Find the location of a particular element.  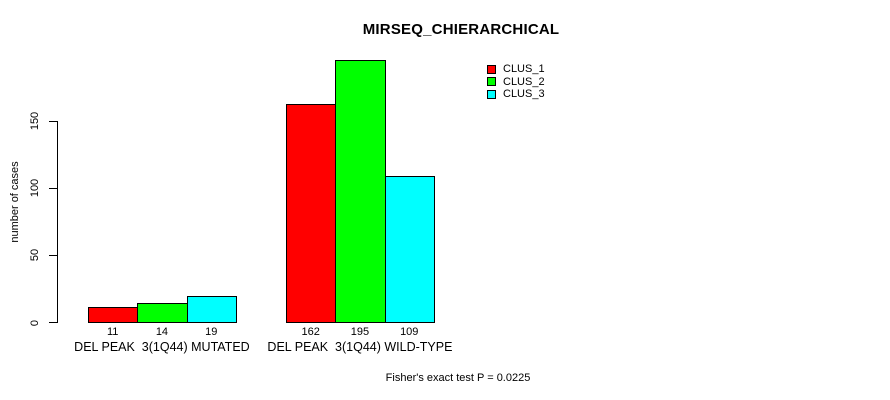

bar-clus_2-group2 is located at coordinates (360, 191).